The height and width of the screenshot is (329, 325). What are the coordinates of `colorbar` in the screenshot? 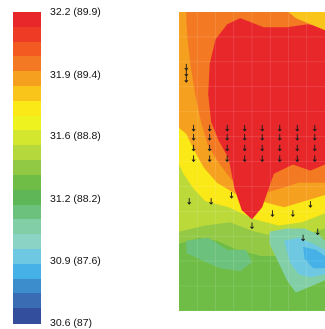 It's located at (27, 167).